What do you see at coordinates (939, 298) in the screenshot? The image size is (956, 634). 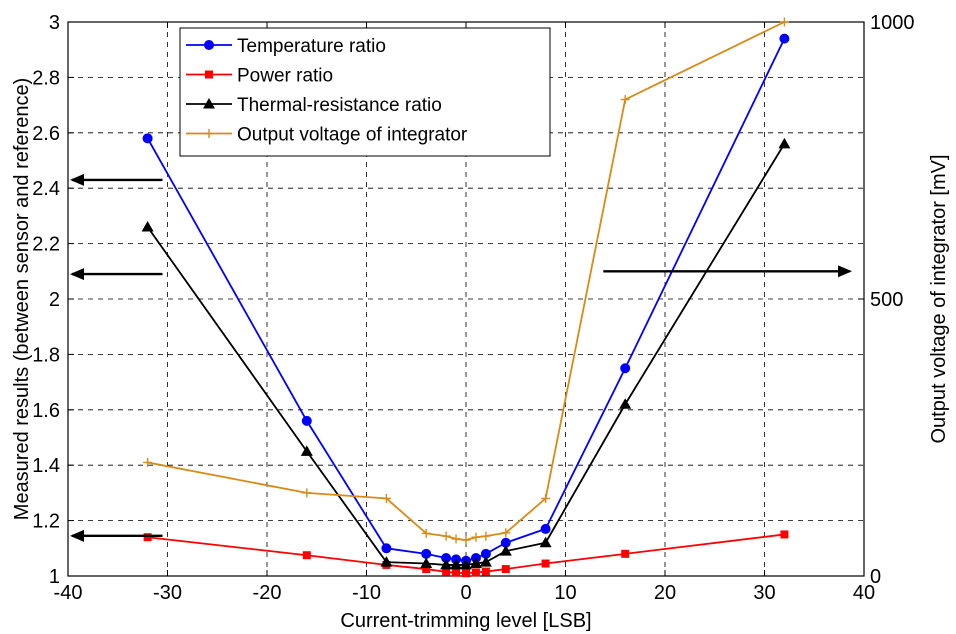 I see `y-axis-title-right: Output voltage of integrator [mV]` at bounding box center [939, 298].